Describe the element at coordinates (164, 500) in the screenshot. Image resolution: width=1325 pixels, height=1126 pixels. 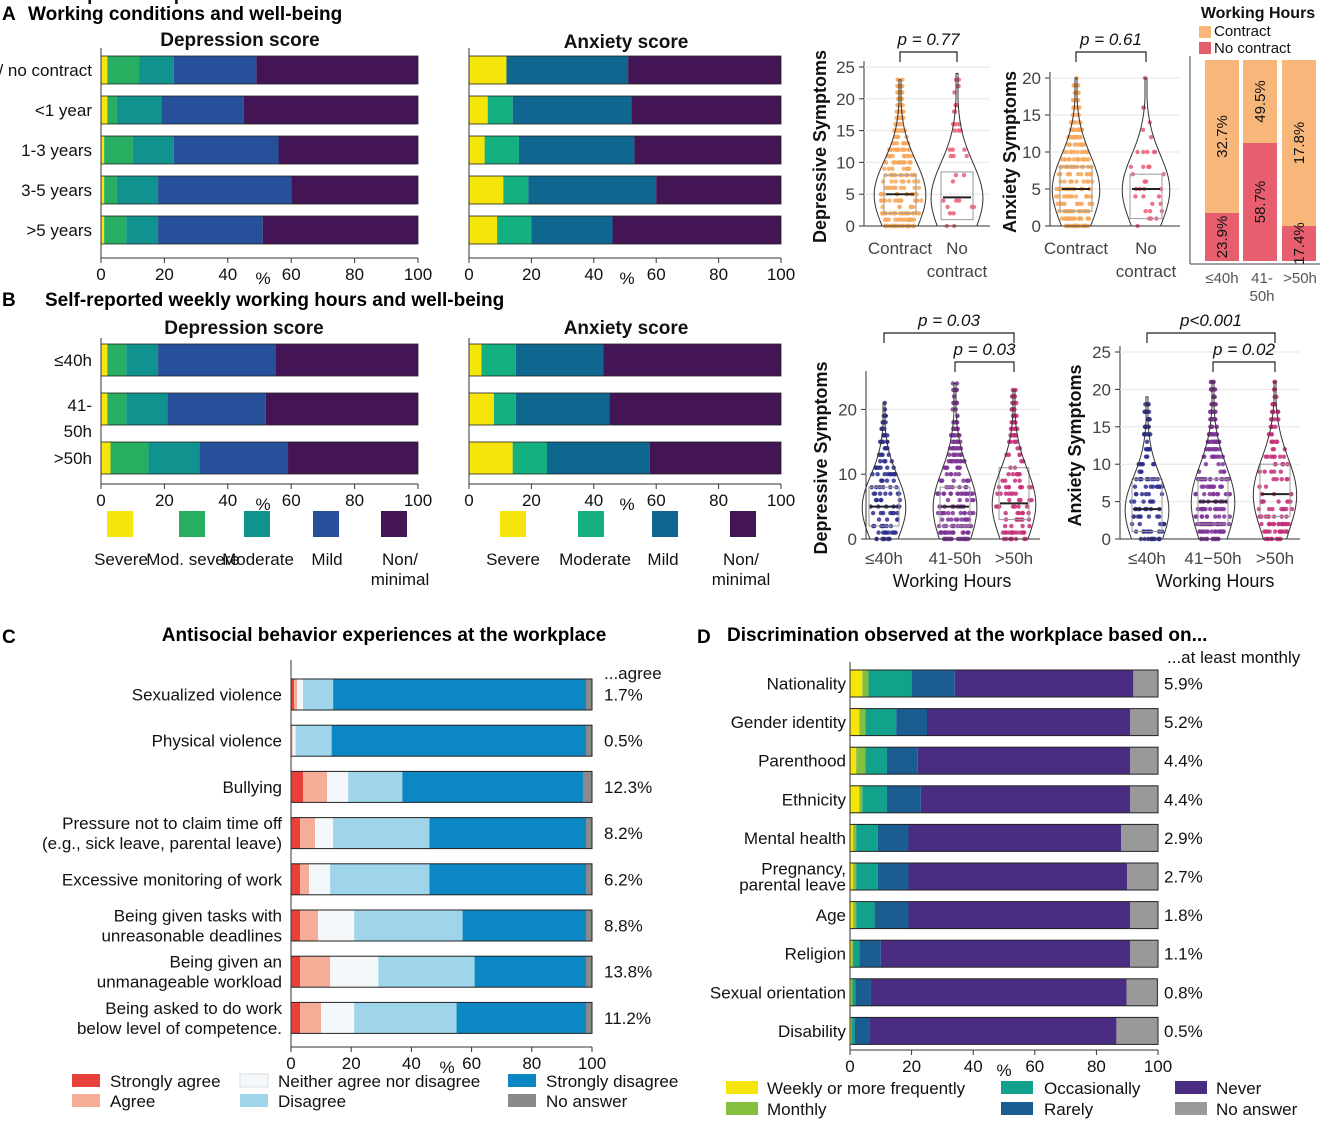
I see `x-tick-label: 20` at that location.